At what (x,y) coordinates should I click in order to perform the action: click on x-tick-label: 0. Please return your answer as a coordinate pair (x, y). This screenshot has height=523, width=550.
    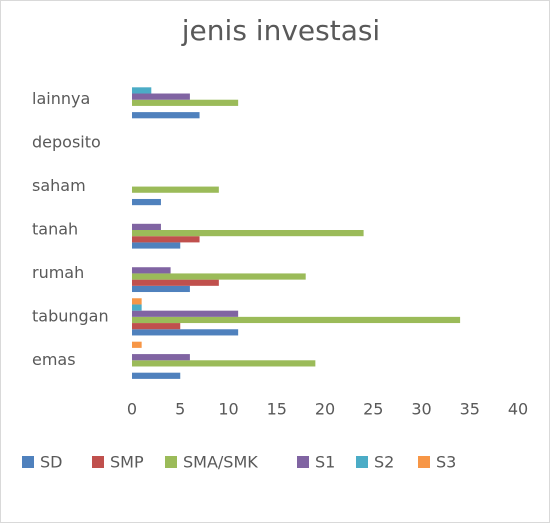
    Looking at the image, I should click on (132, 409).